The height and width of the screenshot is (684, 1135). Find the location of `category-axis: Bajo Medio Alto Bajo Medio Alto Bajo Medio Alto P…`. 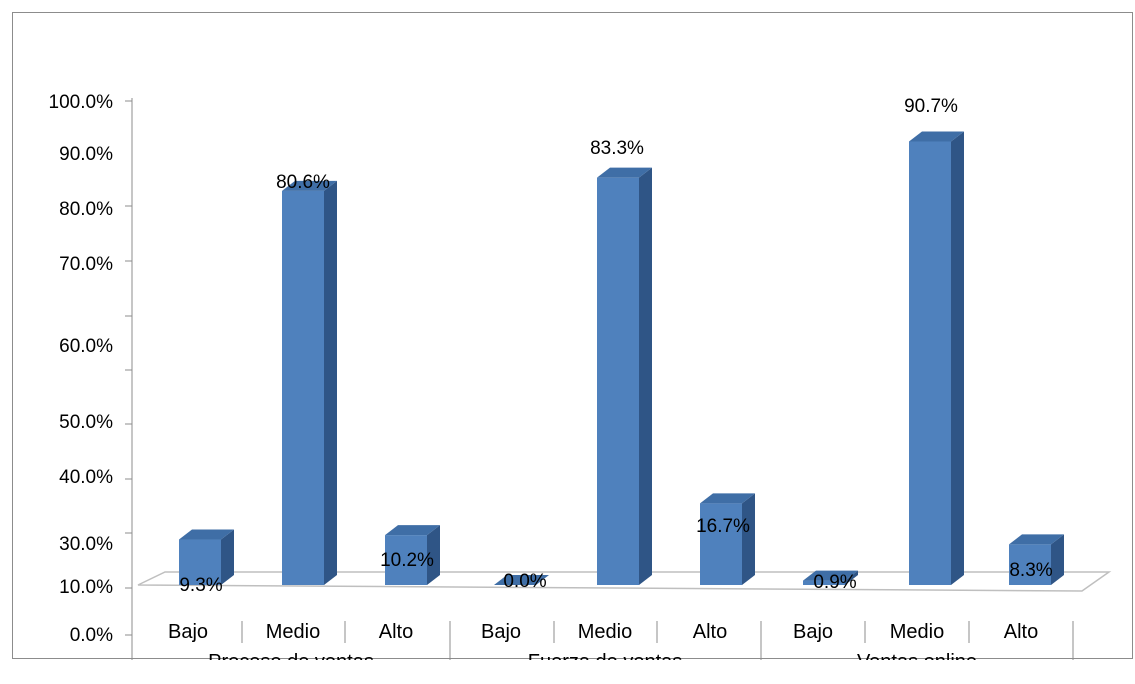

category-axis: Bajo Medio Alto Bajo Medio Alto Bajo Medio Alto P… is located at coordinates (602, 640).